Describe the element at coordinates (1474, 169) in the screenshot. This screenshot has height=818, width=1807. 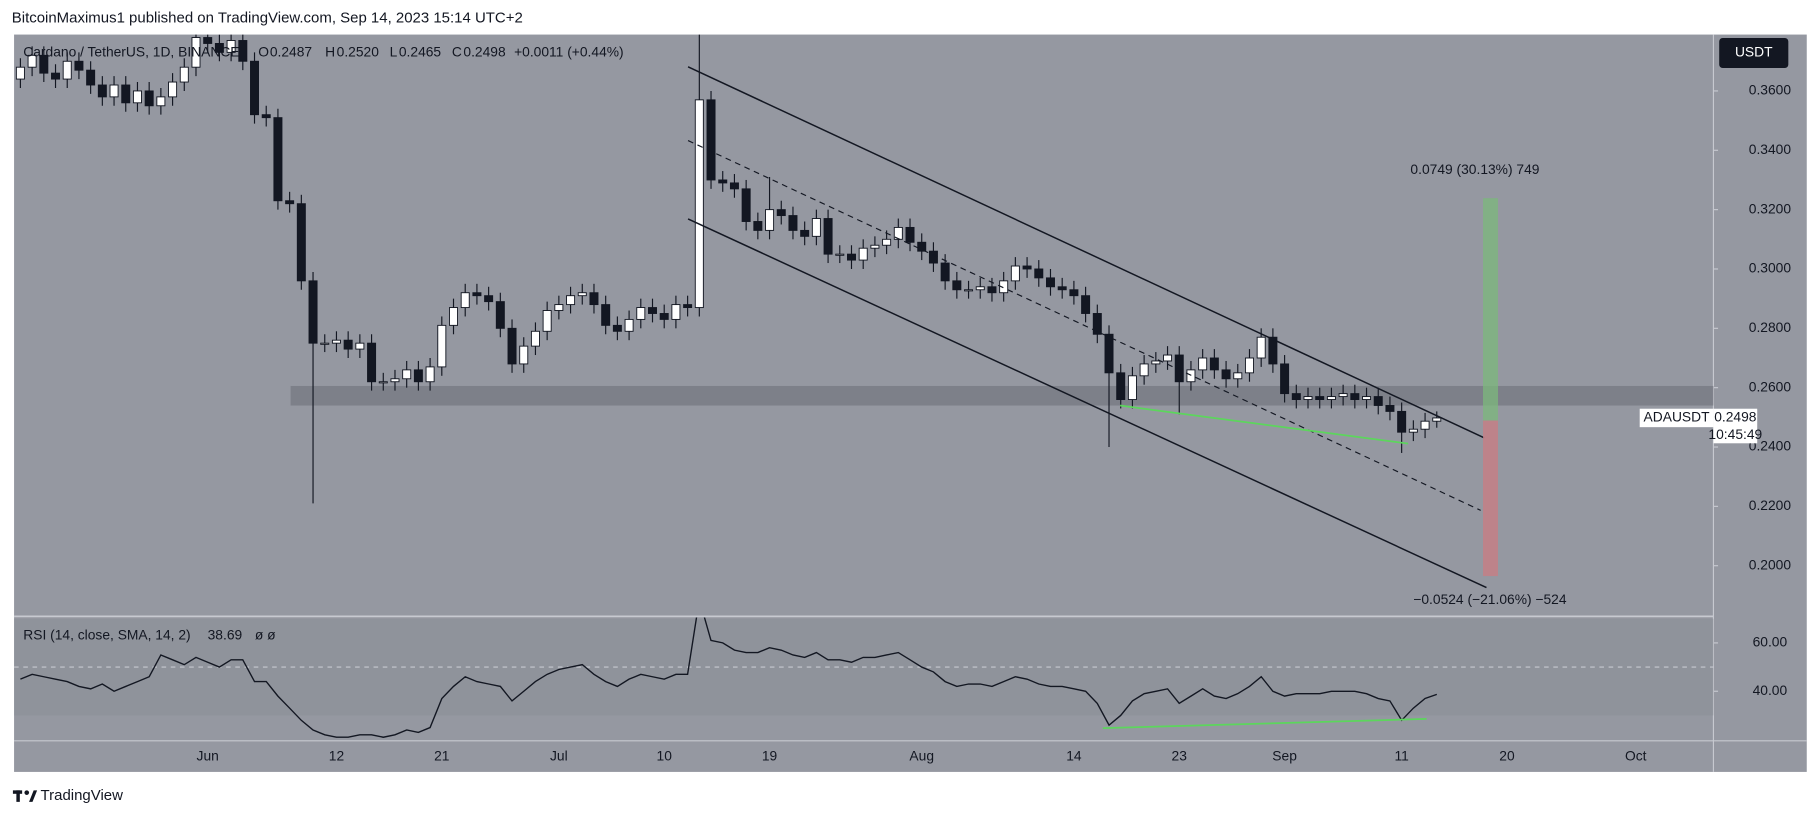
I see `target-annotation: 0.0749 (30.13%) 749` at that location.